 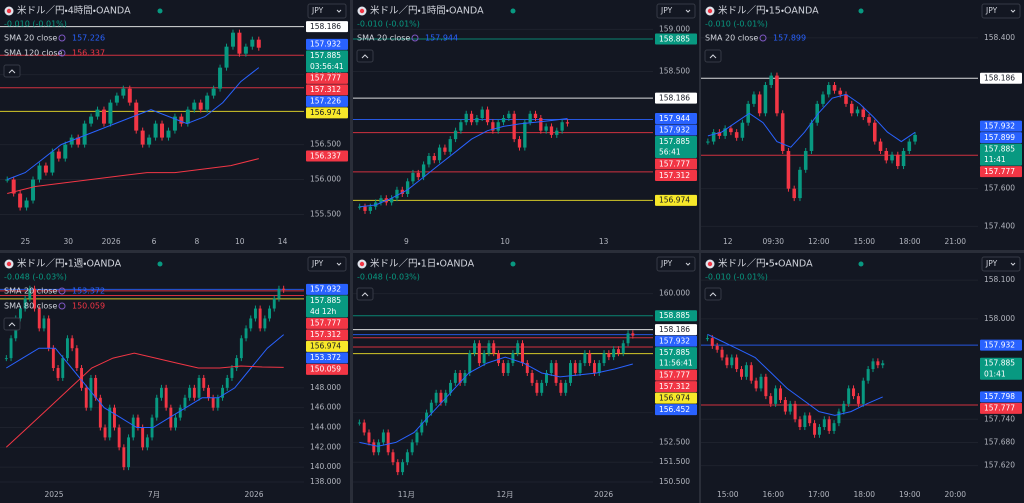 I want to click on price-tag: 158.186, so click(x=327, y=27).